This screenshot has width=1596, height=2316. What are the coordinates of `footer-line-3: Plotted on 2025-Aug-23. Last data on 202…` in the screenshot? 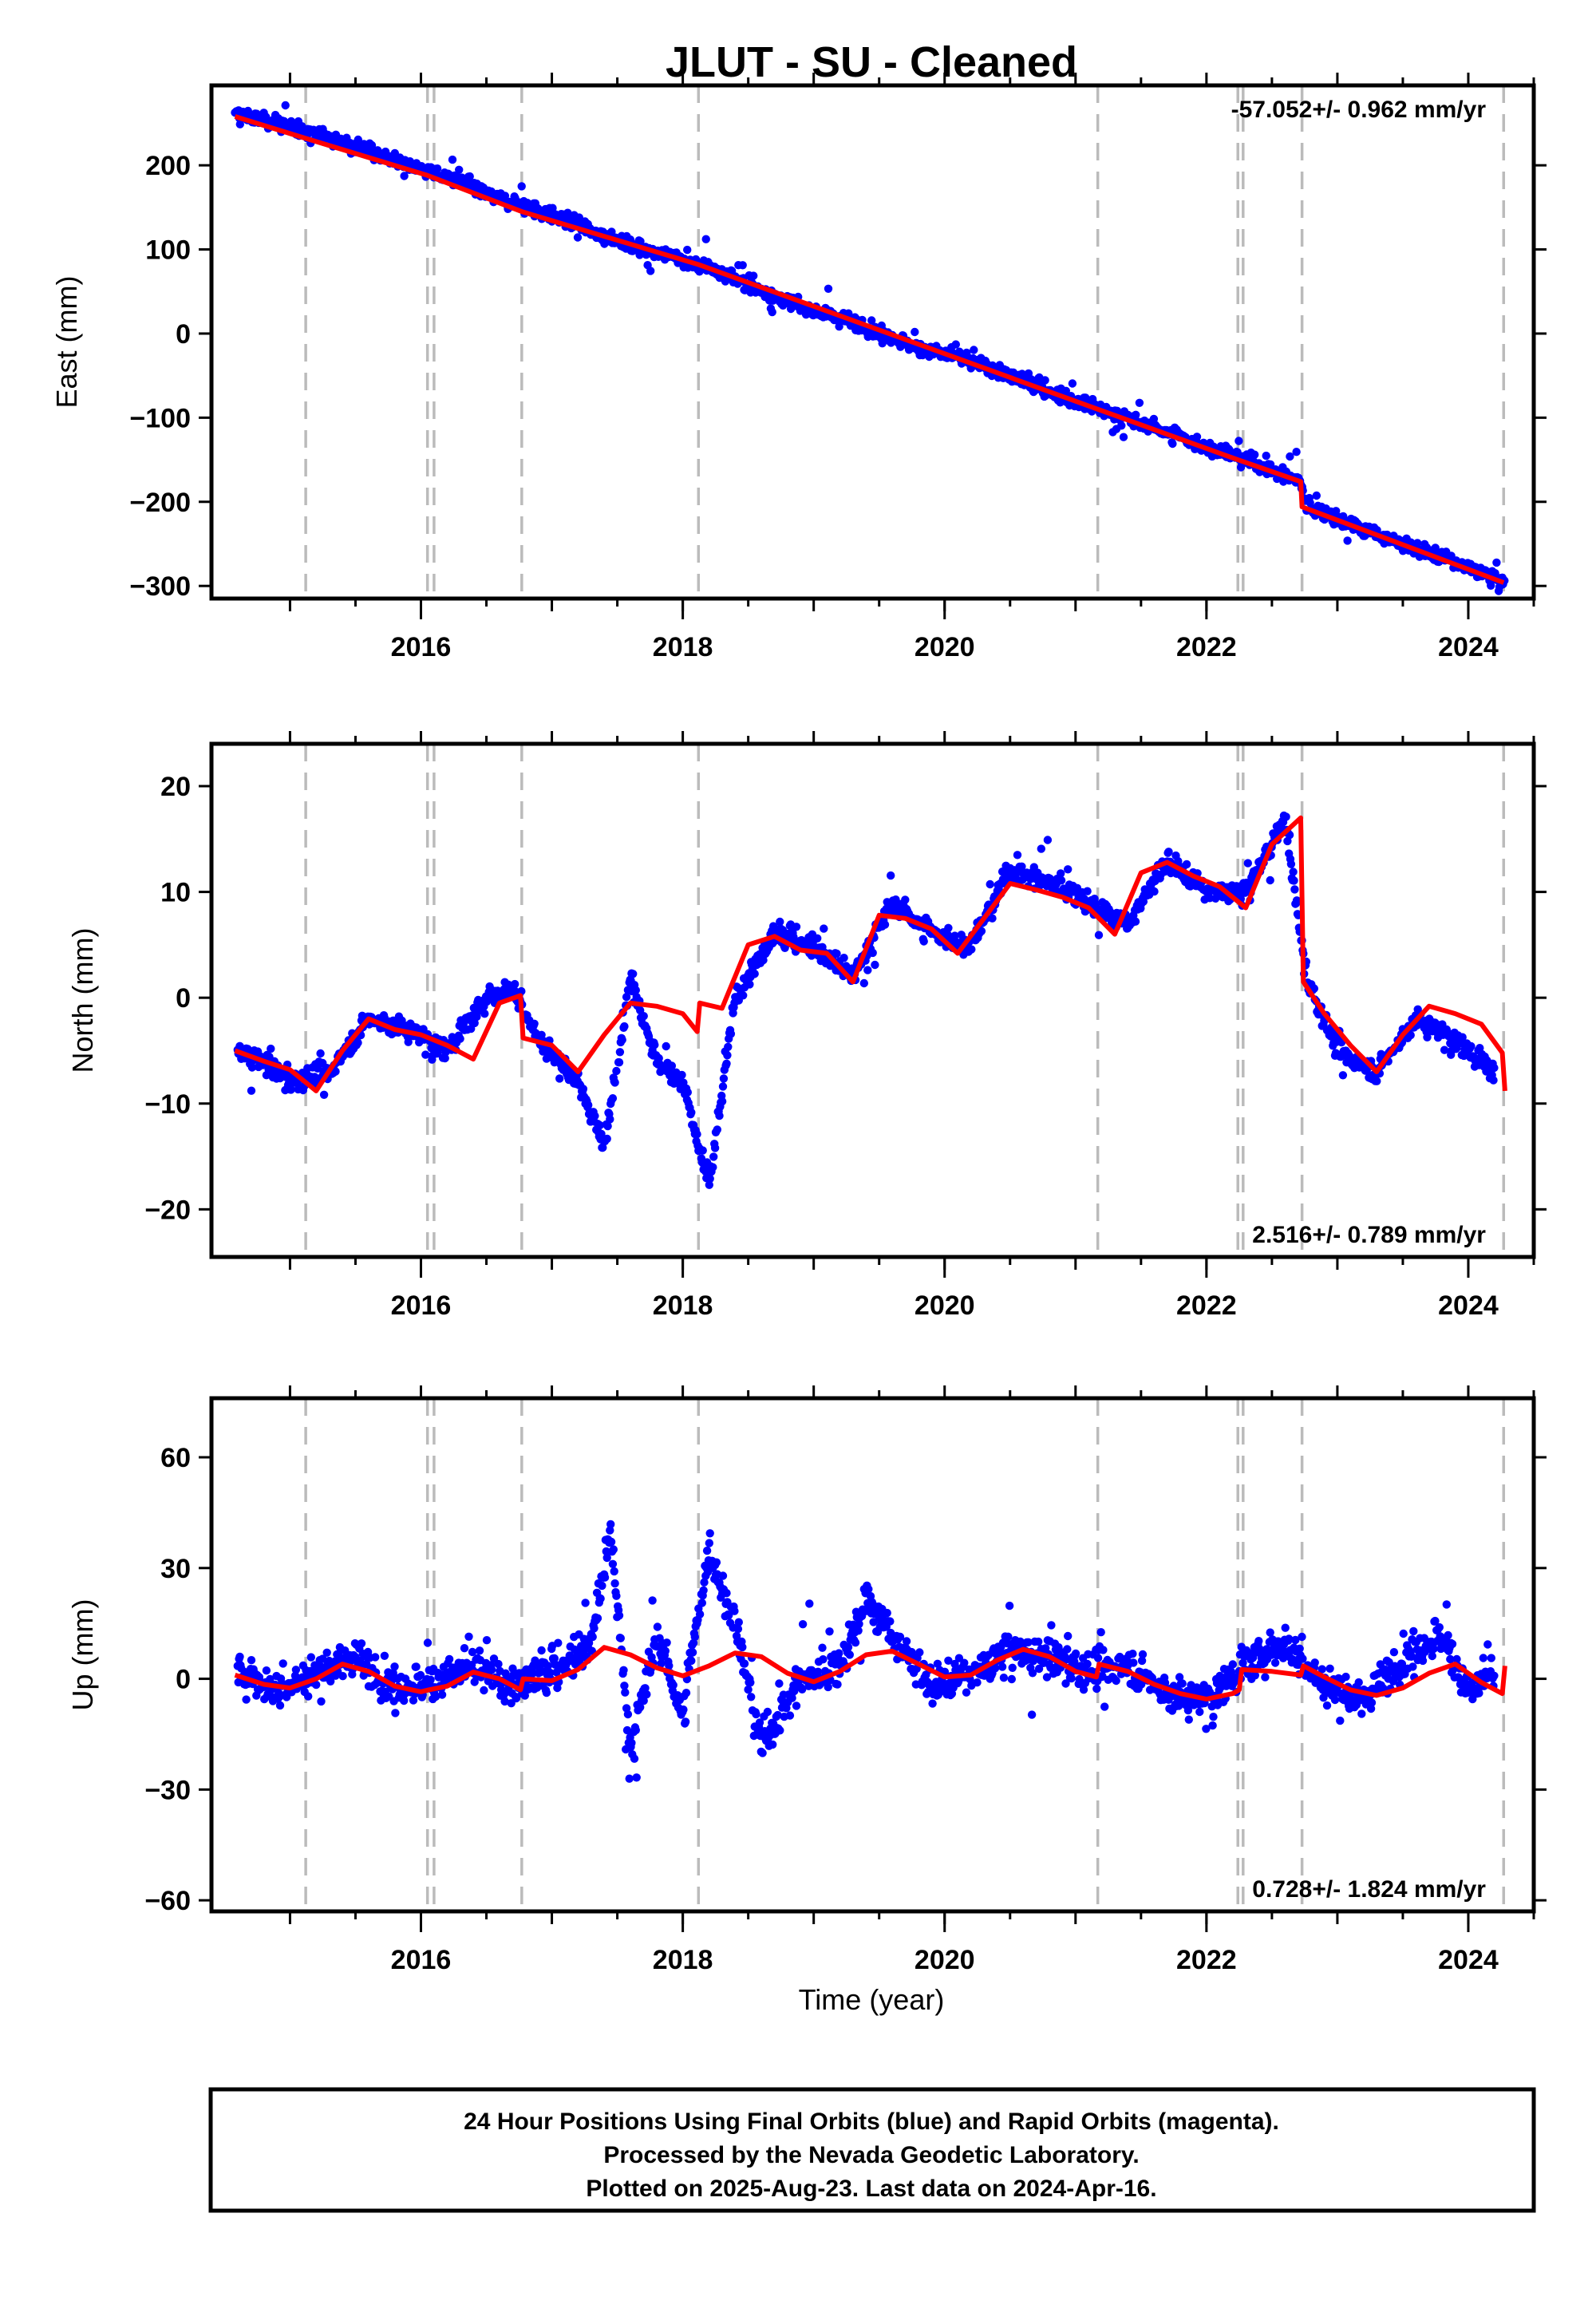 It's located at (871, 2189).